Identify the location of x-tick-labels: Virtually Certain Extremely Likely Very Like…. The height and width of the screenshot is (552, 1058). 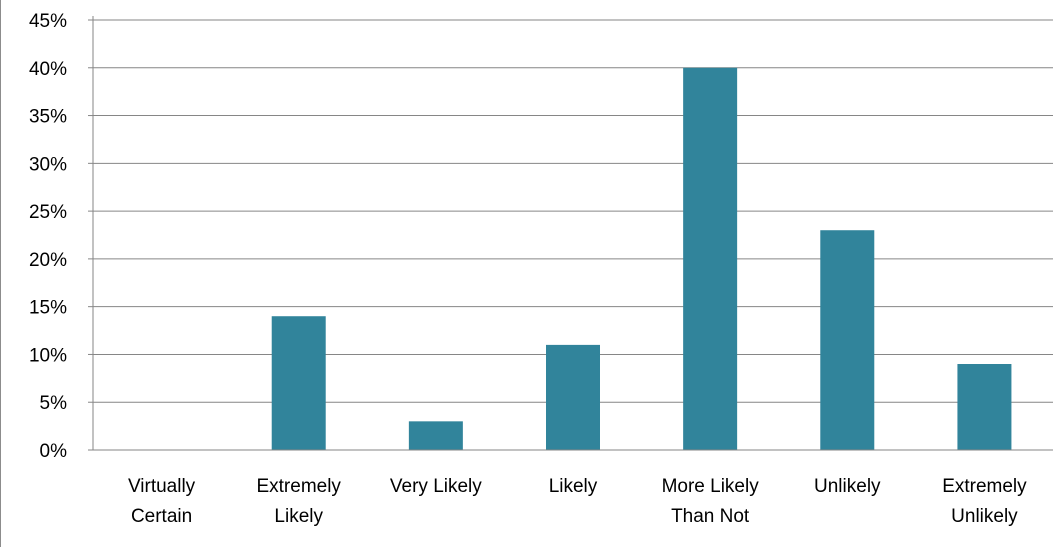
(577, 501).